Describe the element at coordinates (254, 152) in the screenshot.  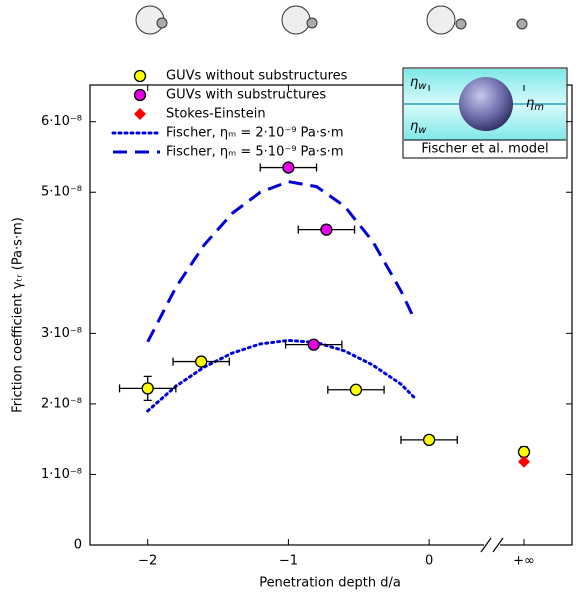
I see `legend-label: Fischer, ηₘ = 5·10⁻⁹ Pa·s·m` at that location.